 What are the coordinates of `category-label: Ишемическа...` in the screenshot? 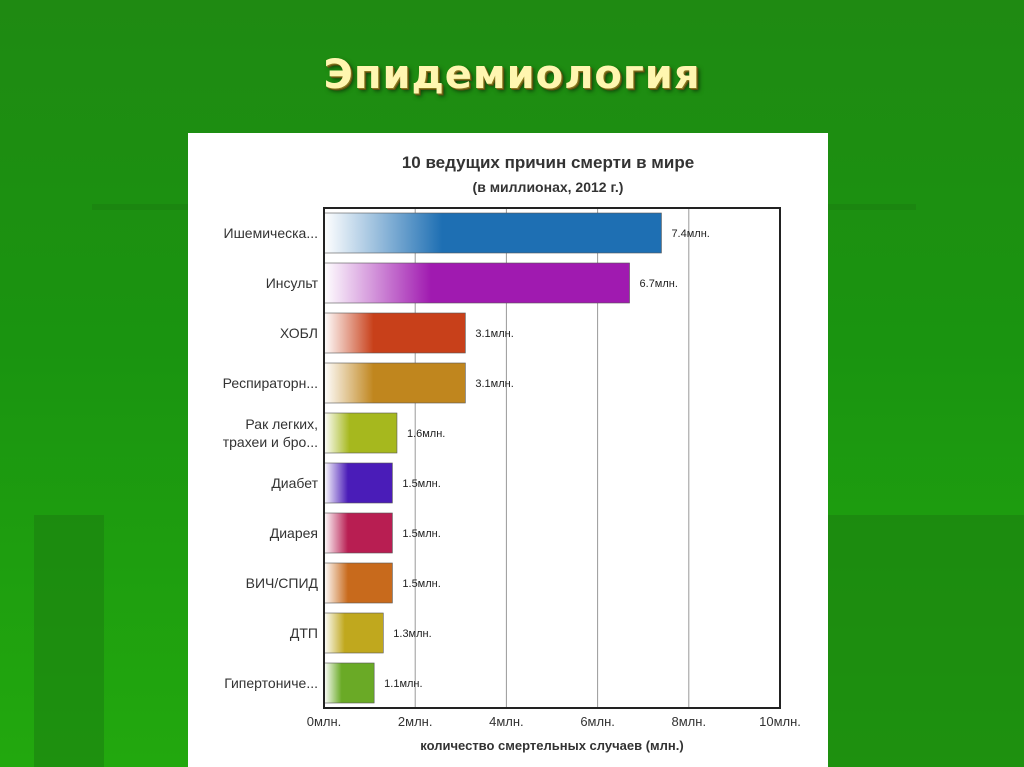 It's located at (271, 233).